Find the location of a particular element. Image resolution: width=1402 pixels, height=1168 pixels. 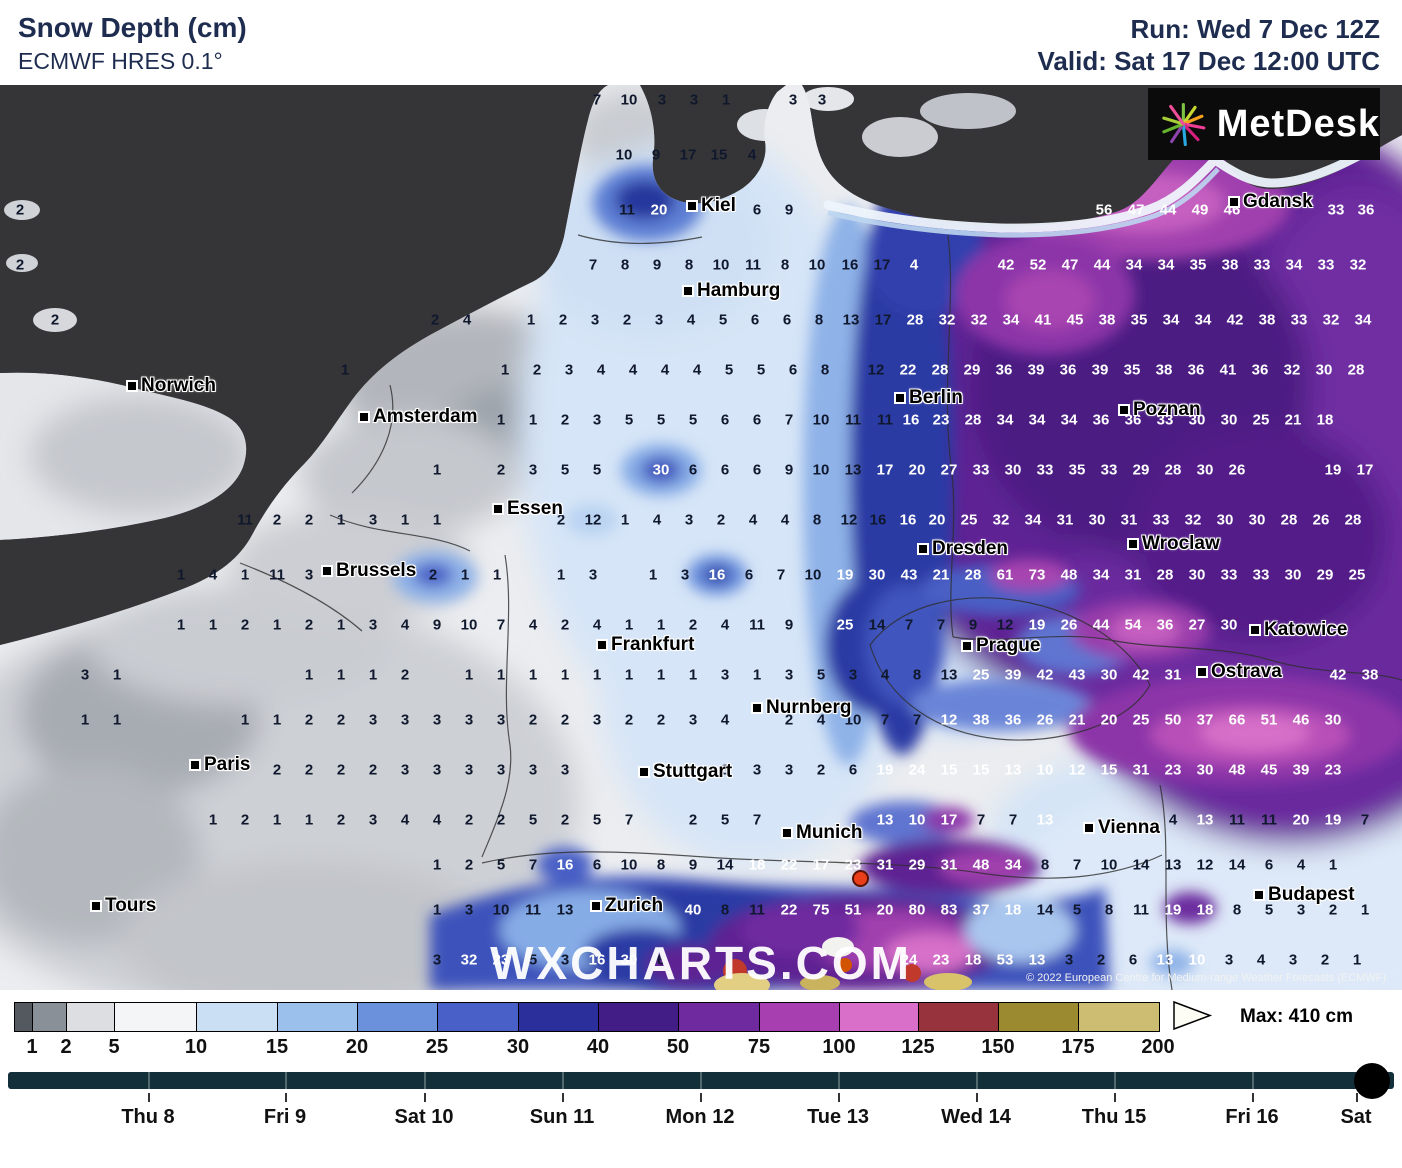

timeline-day-label: Fri 16 is located at coordinates (1252, 1117).